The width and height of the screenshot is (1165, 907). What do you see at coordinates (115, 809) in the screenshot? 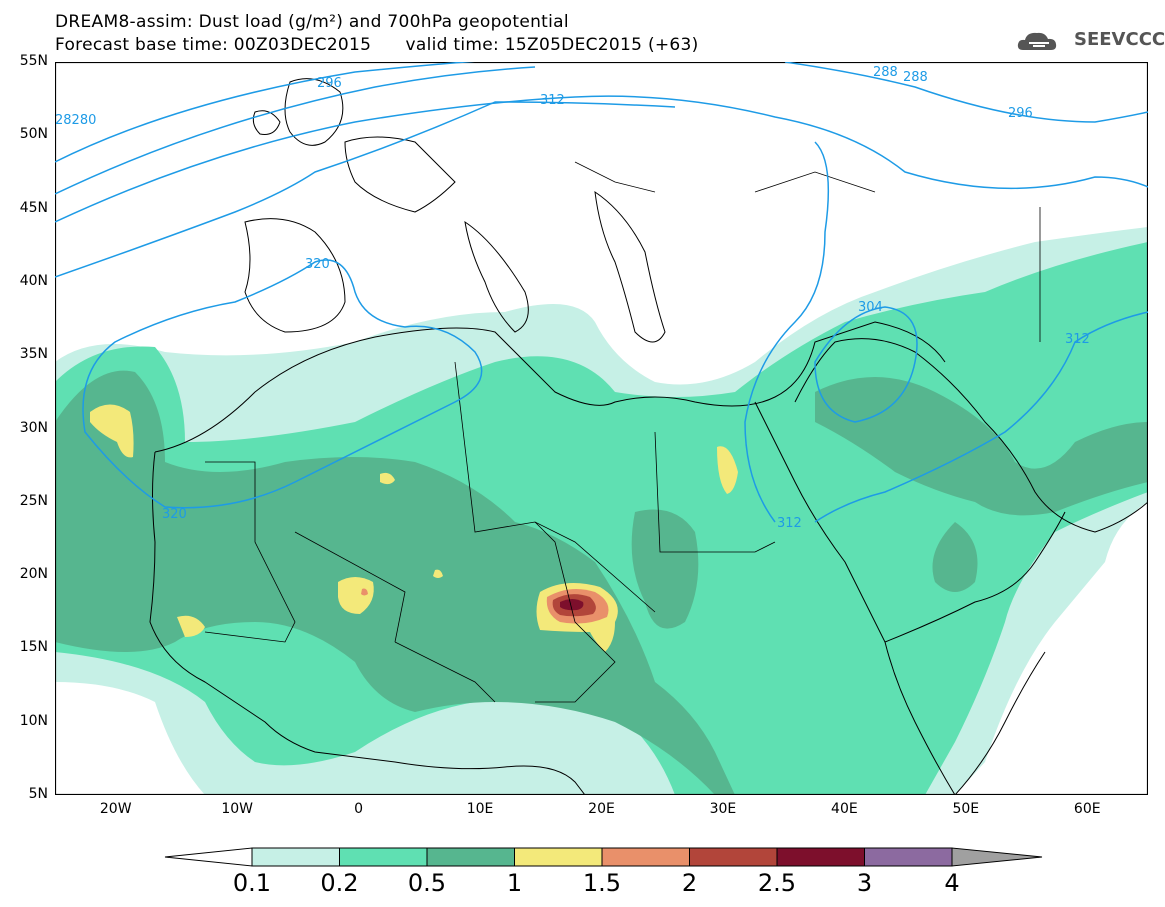
I see `lon-label: 20W` at bounding box center [115, 809].